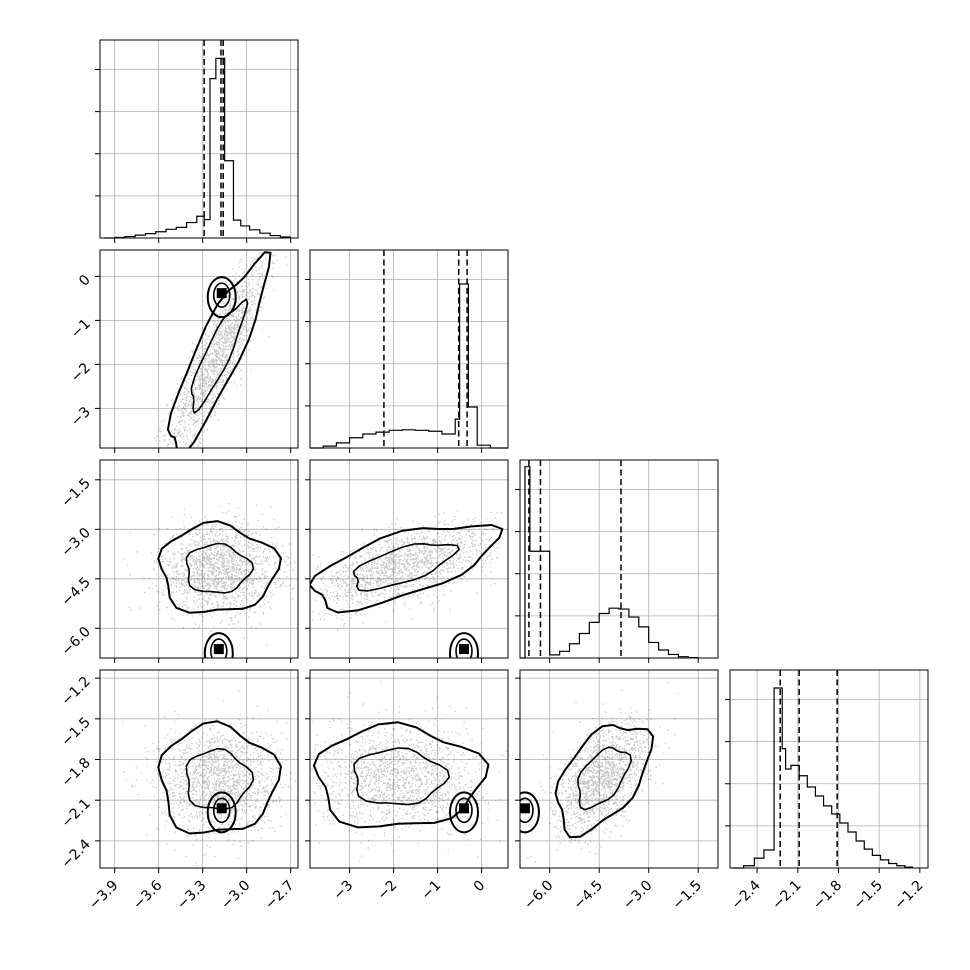 This screenshot has height=970, width=970. Describe the element at coordinates (75, 591) in the screenshot. I see `y-tick-label: −4.5` at that location.